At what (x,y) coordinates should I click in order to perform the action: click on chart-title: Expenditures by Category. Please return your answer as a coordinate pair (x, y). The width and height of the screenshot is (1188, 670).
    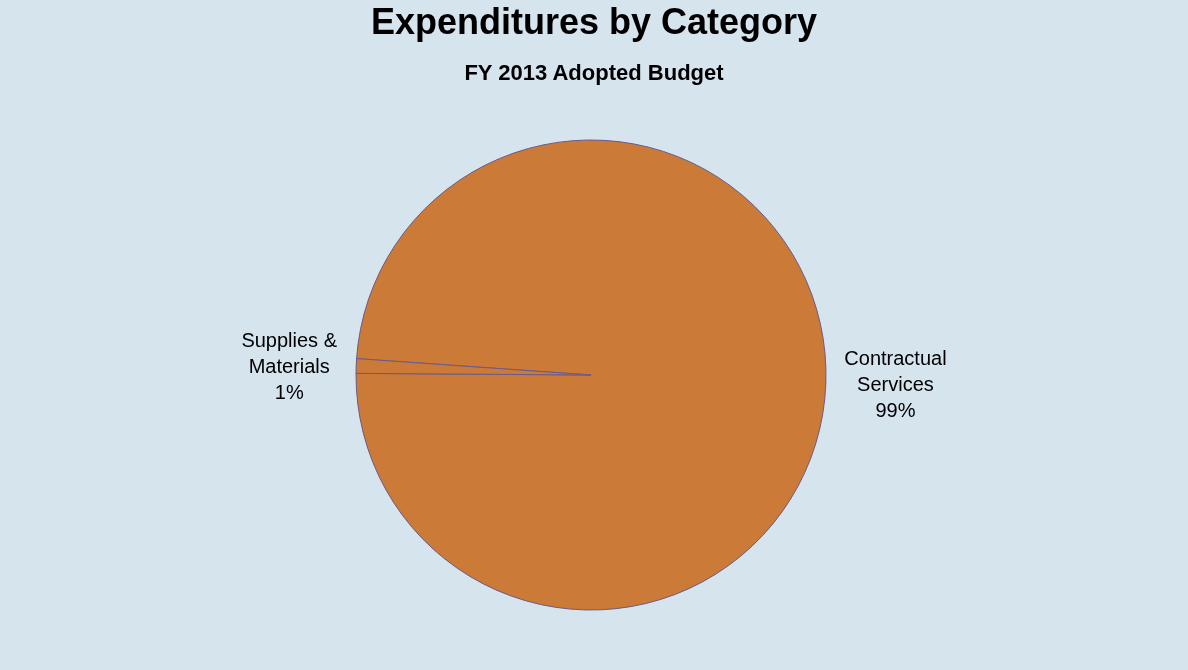
    Looking at the image, I should click on (594, 21).